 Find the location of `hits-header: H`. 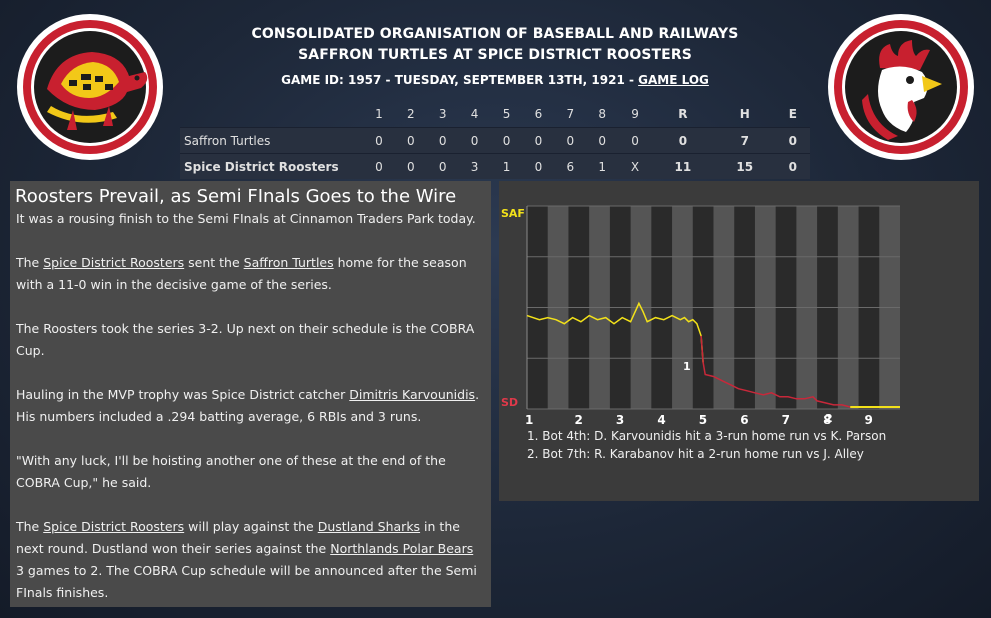

hits-header: H is located at coordinates (744, 114).